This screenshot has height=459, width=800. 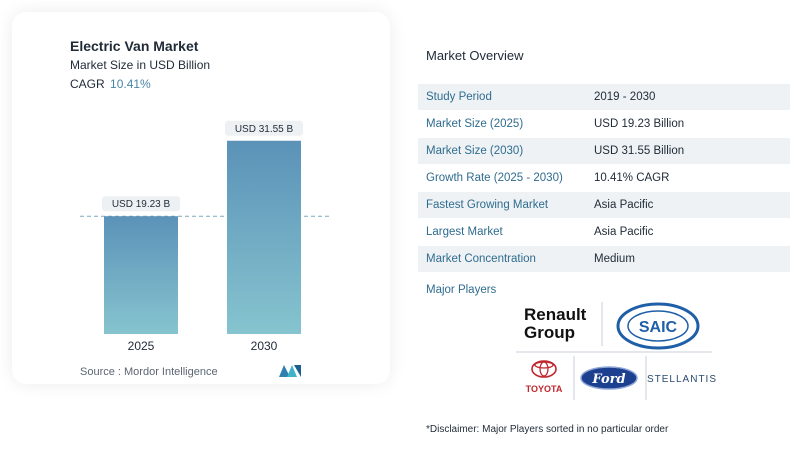 I want to click on overview-key: Largest Market, so click(x=464, y=232).